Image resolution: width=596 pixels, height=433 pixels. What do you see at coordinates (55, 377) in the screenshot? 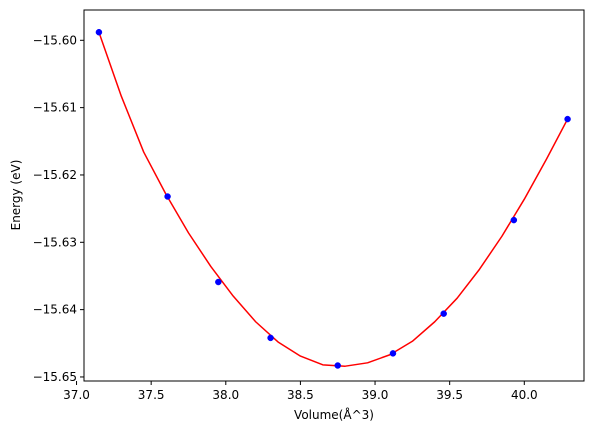
I see `y-tick-label: −15.65` at bounding box center [55, 377].